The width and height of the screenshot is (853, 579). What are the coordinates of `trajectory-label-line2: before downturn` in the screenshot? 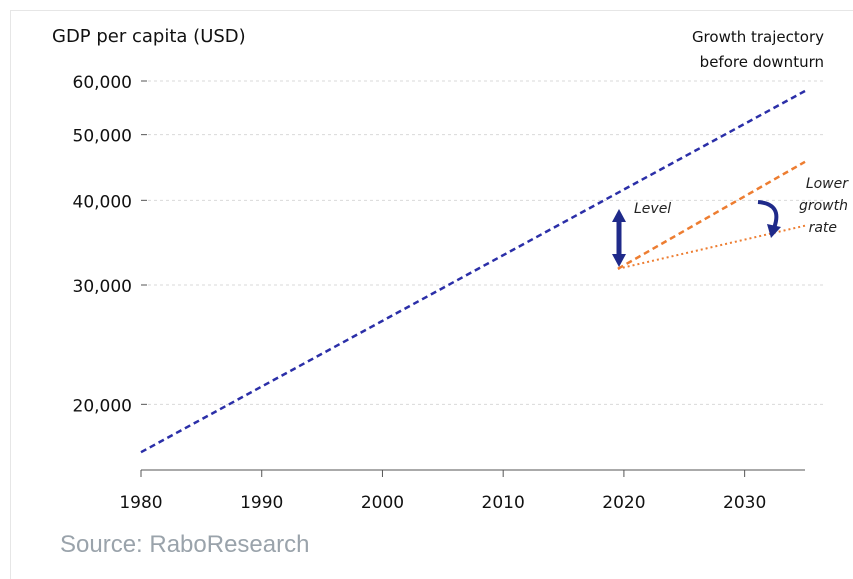 It's located at (762, 62).